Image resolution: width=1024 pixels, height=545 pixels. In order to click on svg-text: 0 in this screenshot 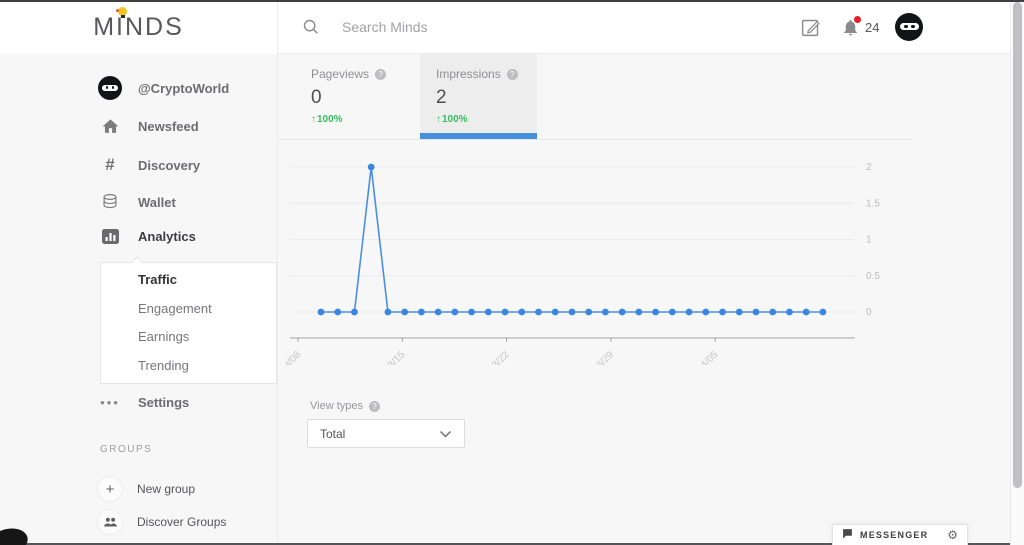, I will do `click(869, 312)`.